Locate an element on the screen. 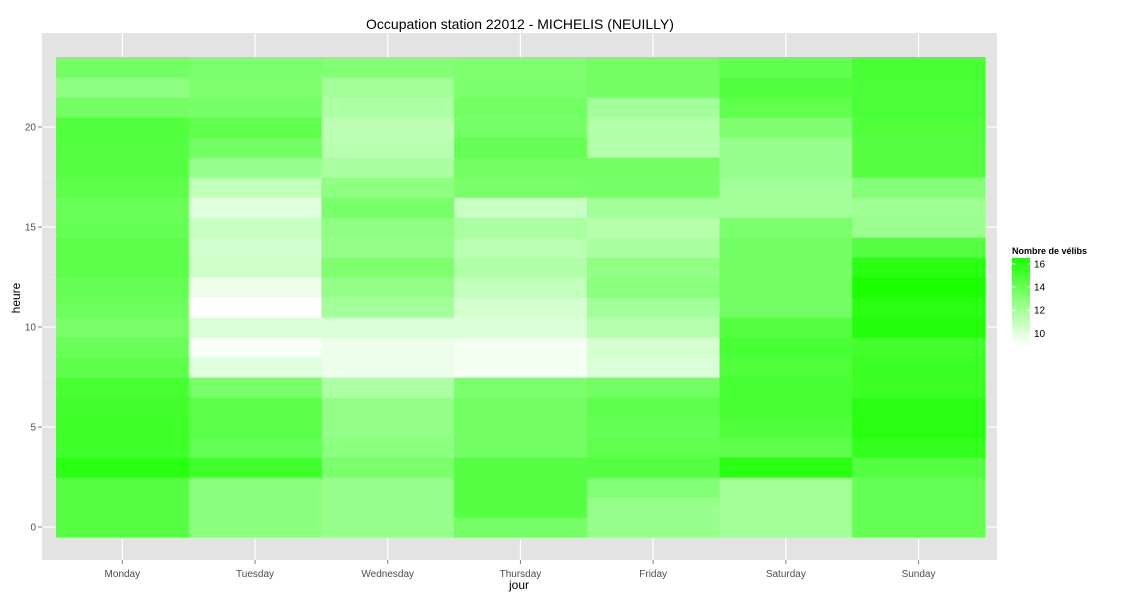 The height and width of the screenshot is (600, 1125). y-tick-label: 0 is located at coordinates (33, 528).